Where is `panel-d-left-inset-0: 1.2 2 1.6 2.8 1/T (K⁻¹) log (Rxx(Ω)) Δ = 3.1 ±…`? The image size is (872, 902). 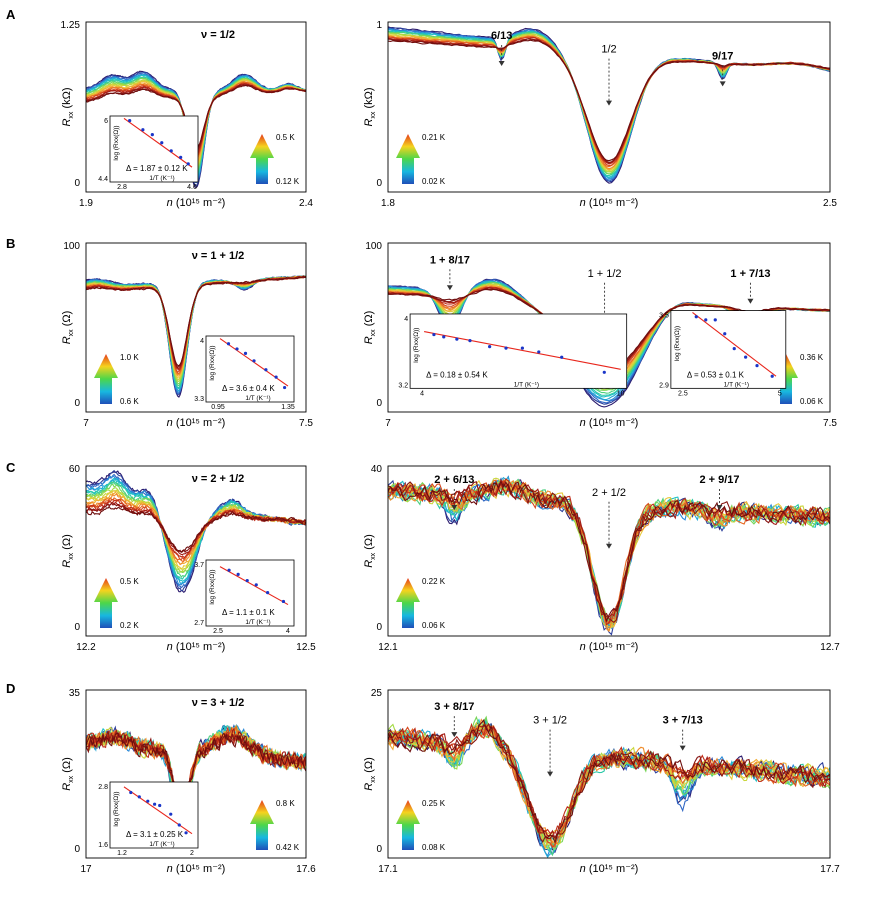 panel-d-left-inset-0: 1.2 2 1.6 2.8 1/T (K⁻¹) log (Rxx(Ω)) Δ = 3.1 ±… is located at coordinates (148, 819).